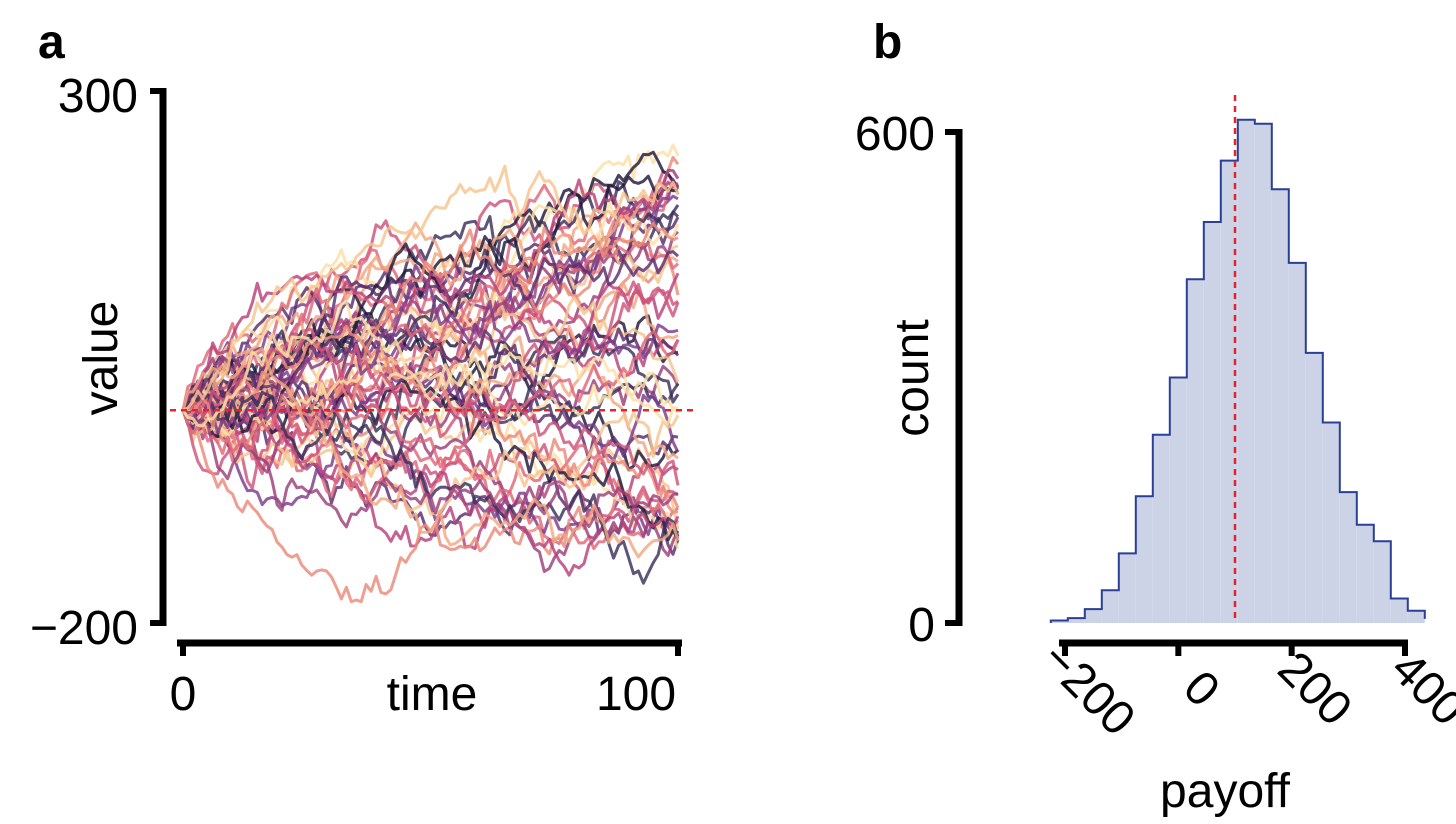  What do you see at coordinates (1201, 689) in the screenshot?
I see `x-tick-label: 0` at bounding box center [1201, 689].